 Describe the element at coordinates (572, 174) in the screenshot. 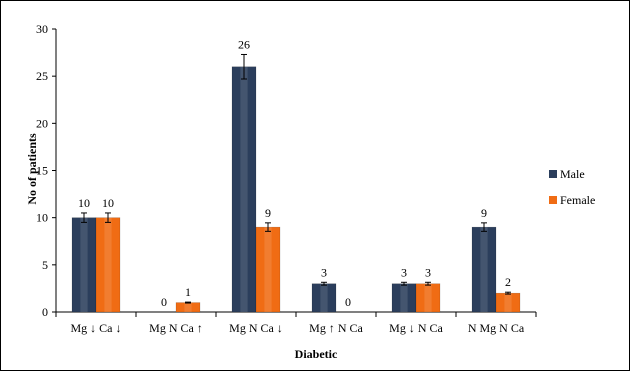

I see `legend-label-male: Male` at that location.